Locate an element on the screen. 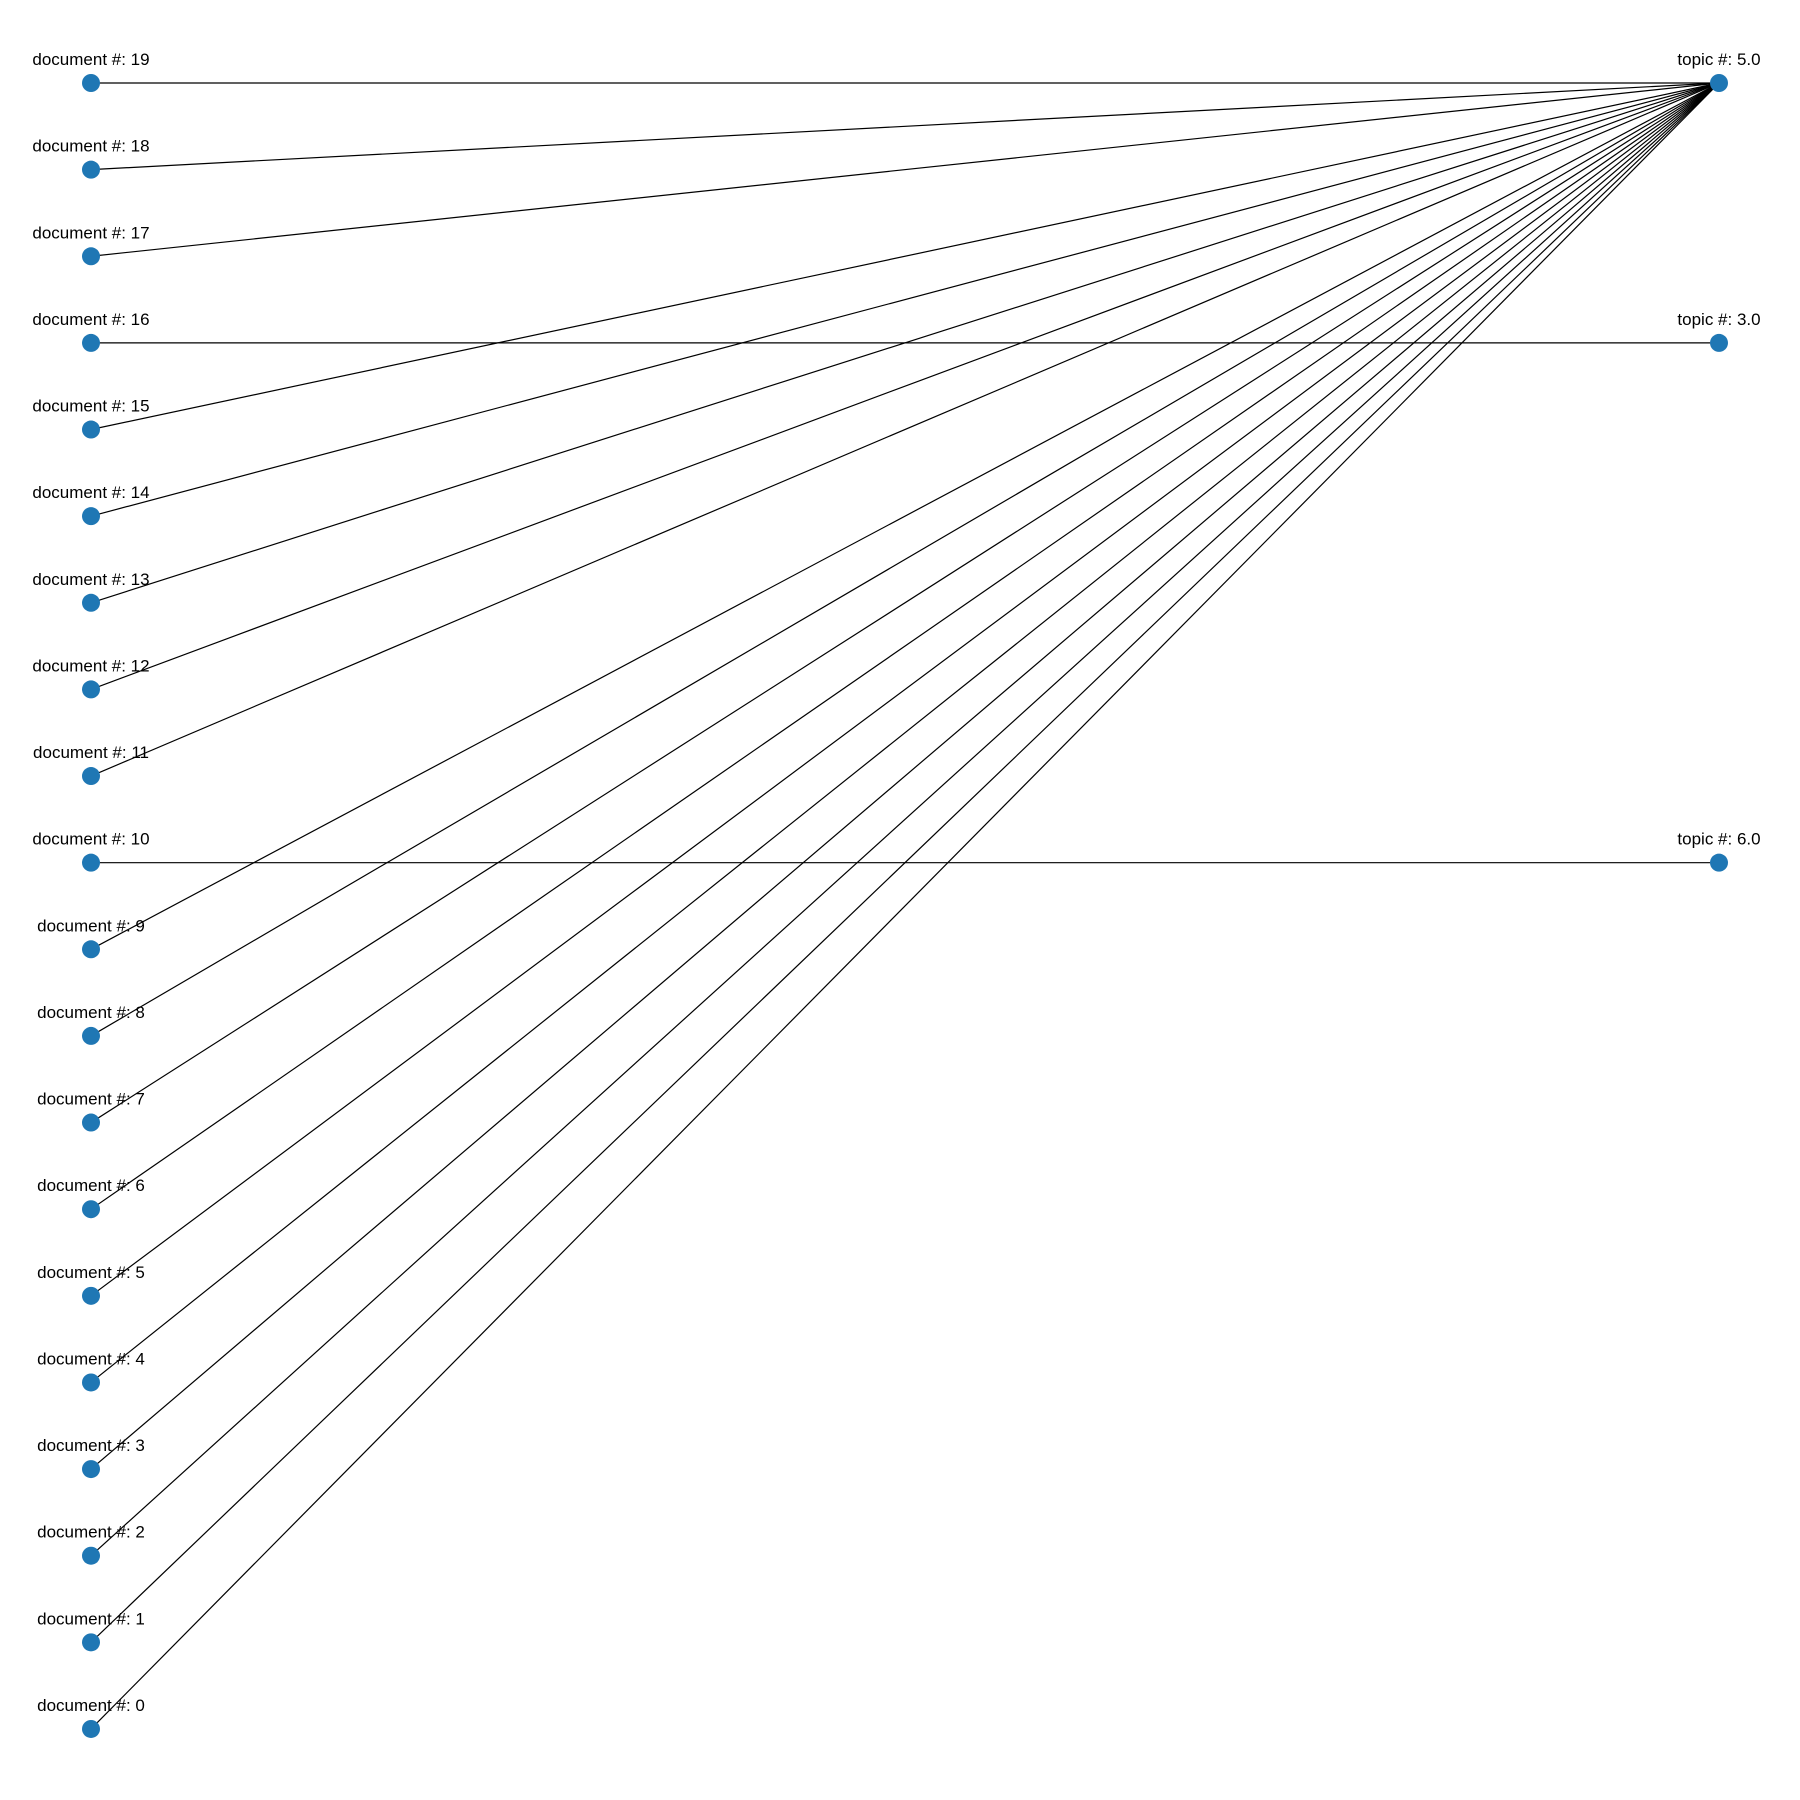  topic-label-t5: topic #: 5.0 is located at coordinates (1718, 59).